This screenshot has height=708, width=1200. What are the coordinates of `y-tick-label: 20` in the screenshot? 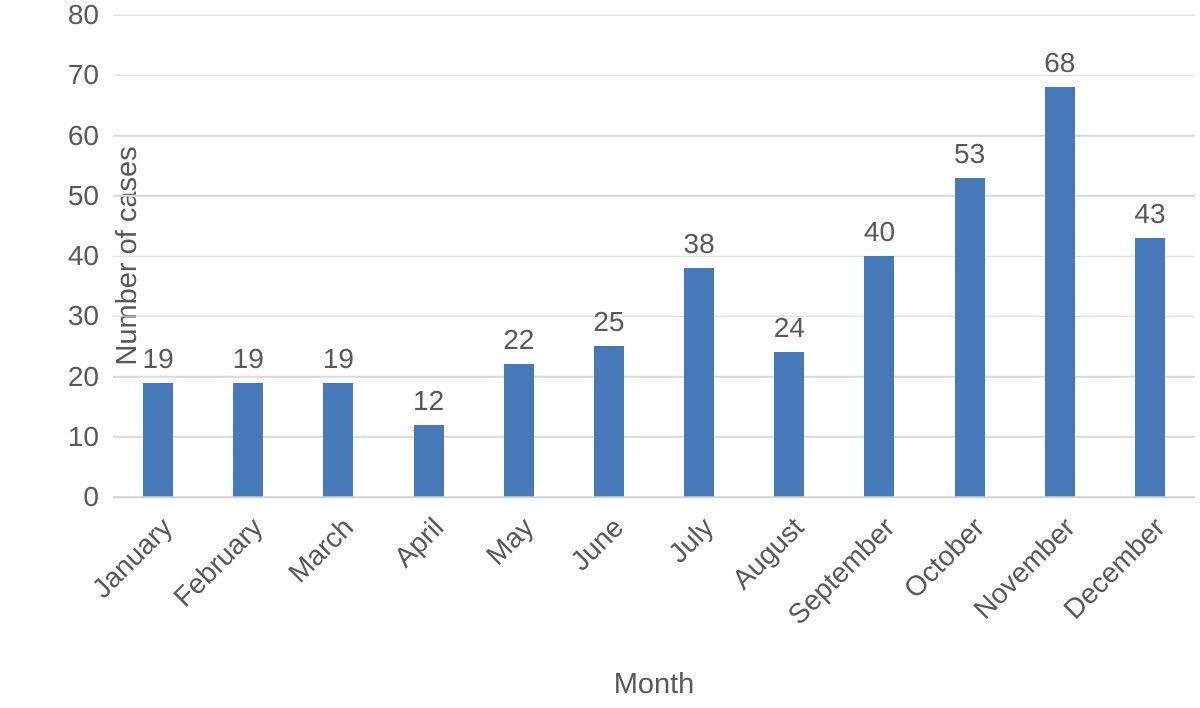 It's located at (83, 376).